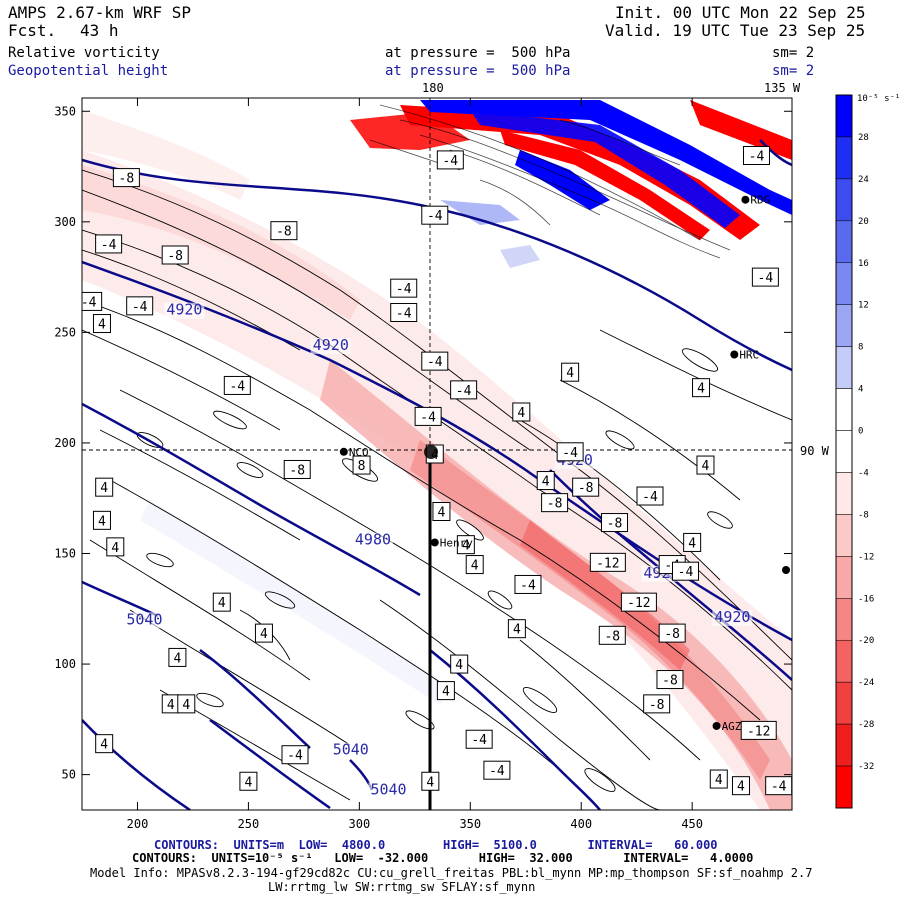  Describe the element at coordinates (478, 53) in the screenshot. I see `field1-pressure: at pressure = 500 hPa` at that location.